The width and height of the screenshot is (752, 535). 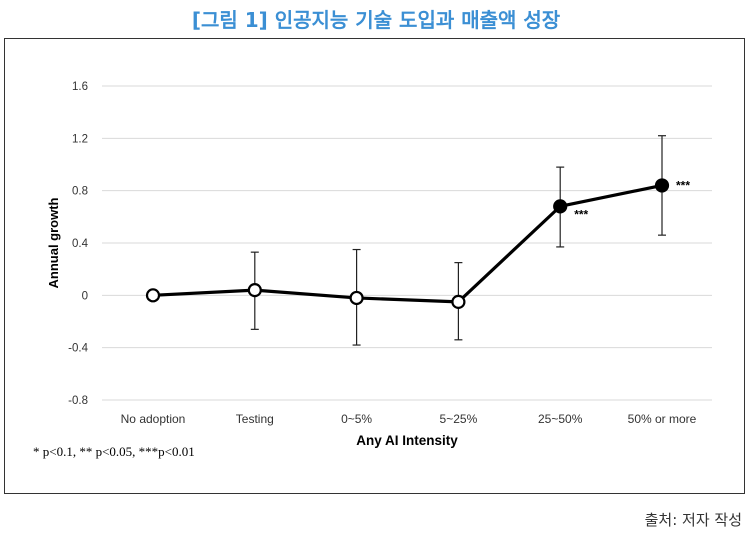 I want to click on y-tick-label: 1.2, so click(x=80, y=139).